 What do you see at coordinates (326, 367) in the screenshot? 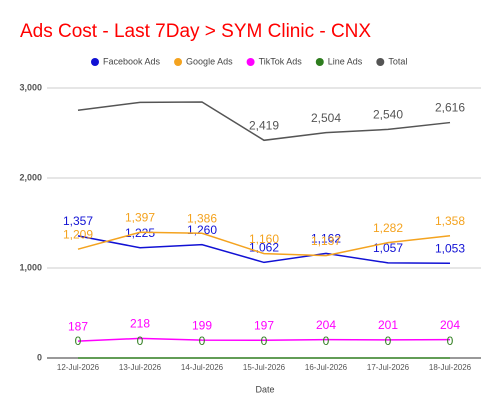
I see `x-tick-label: 16-Jul-2026` at bounding box center [326, 367].